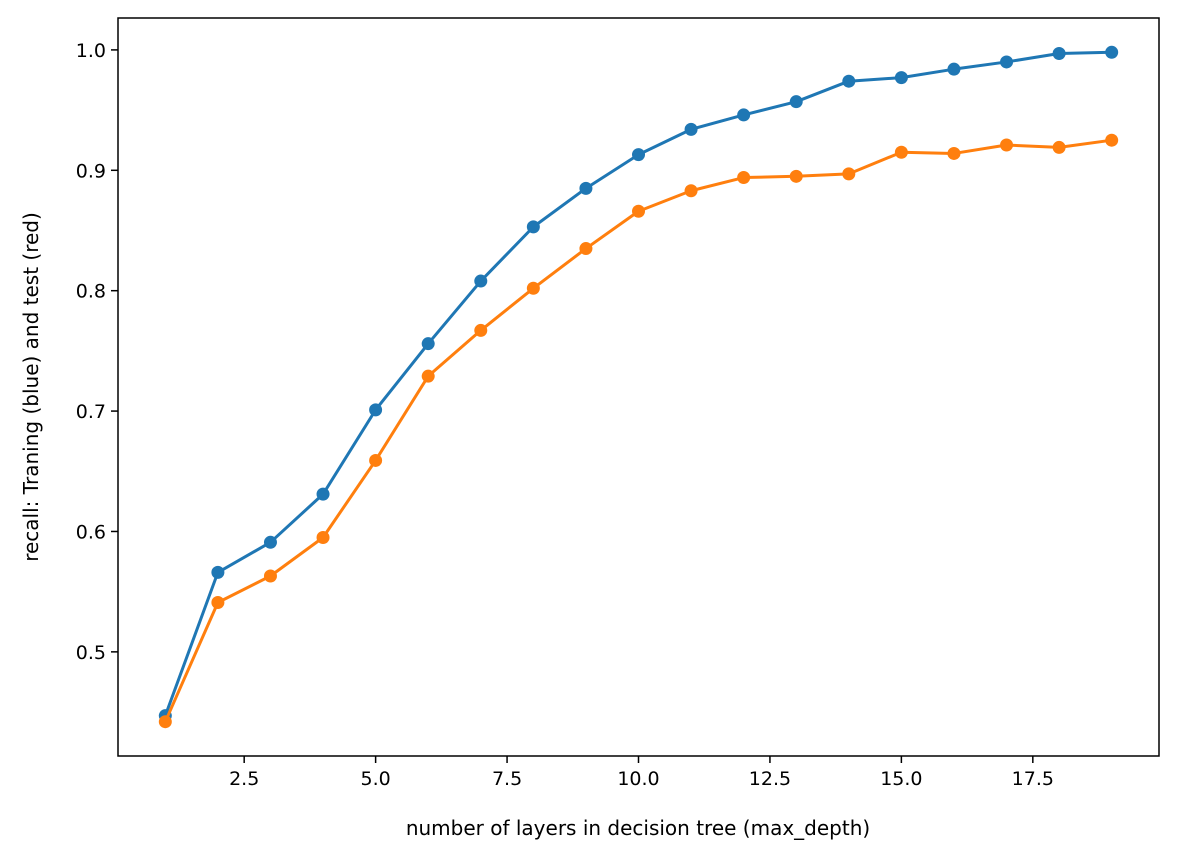 Image resolution: width=1177 pixels, height=858 pixels. What do you see at coordinates (507, 779) in the screenshot?
I see `x-tick-label: 7.5` at bounding box center [507, 779].